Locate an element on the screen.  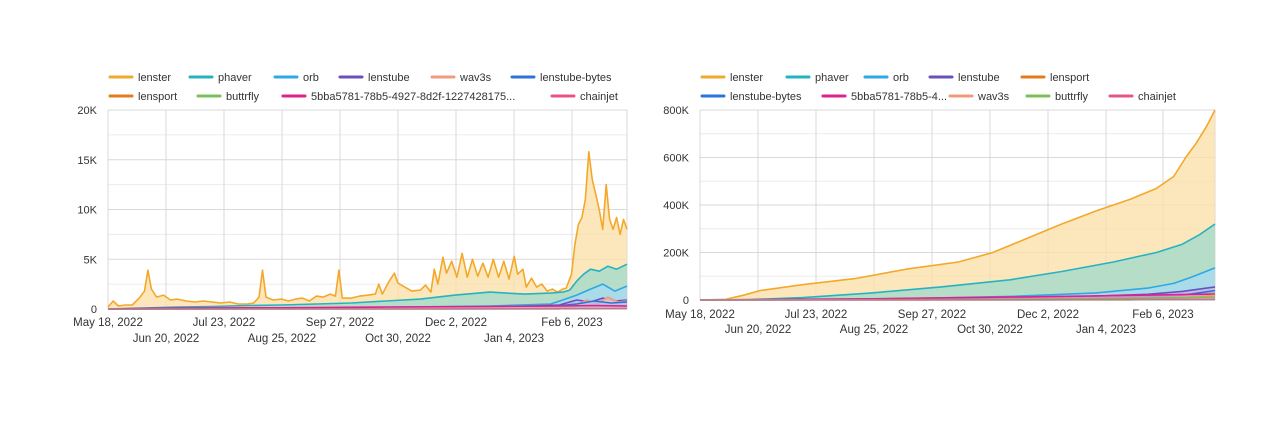
right-y-tick-label: 600K is located at coordinates (676, 159).